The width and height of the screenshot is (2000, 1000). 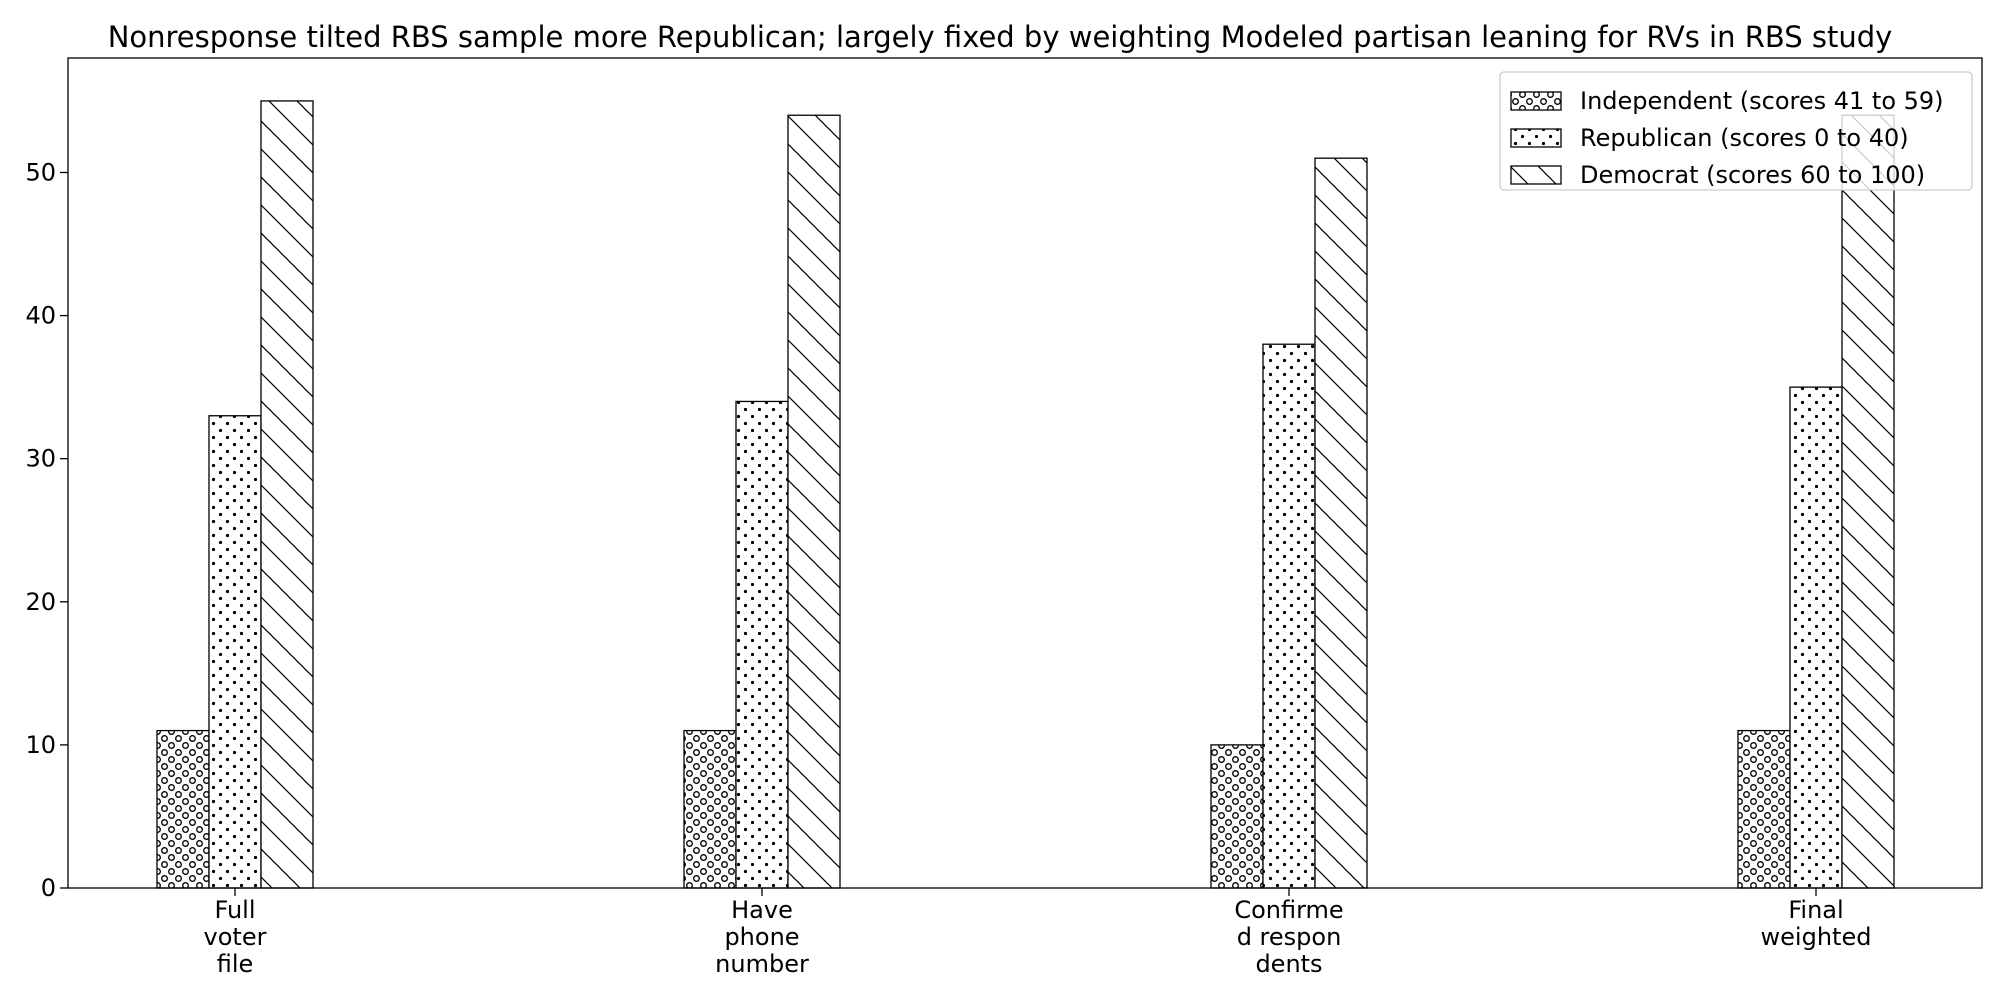 I want to click on y-tick-label: 0, so click(x=48, y=888).